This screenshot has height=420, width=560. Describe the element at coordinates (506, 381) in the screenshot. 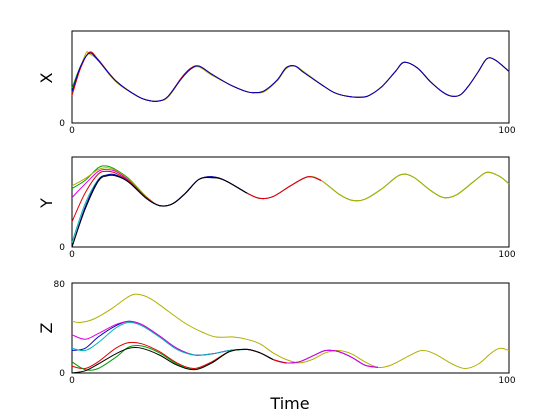

I see `x-tick-label-z-100: 100` at that location.